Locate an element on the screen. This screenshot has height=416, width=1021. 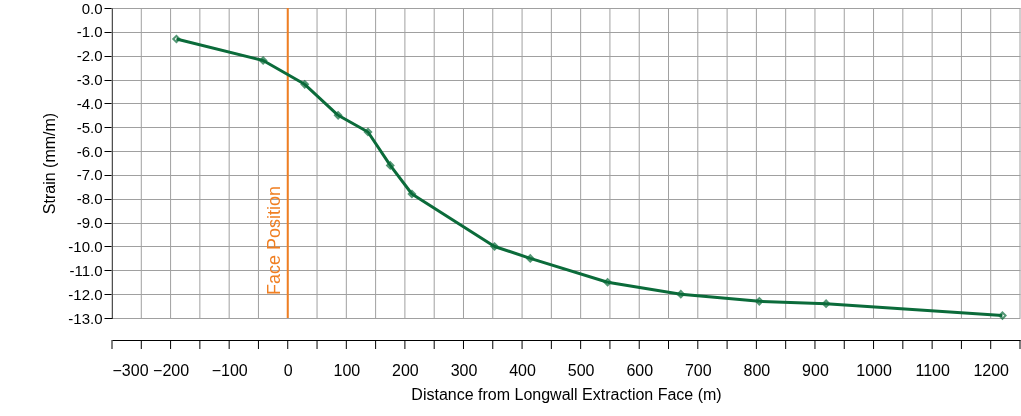
y-tick-label: -8.0 is located at coordinates (89, 199).